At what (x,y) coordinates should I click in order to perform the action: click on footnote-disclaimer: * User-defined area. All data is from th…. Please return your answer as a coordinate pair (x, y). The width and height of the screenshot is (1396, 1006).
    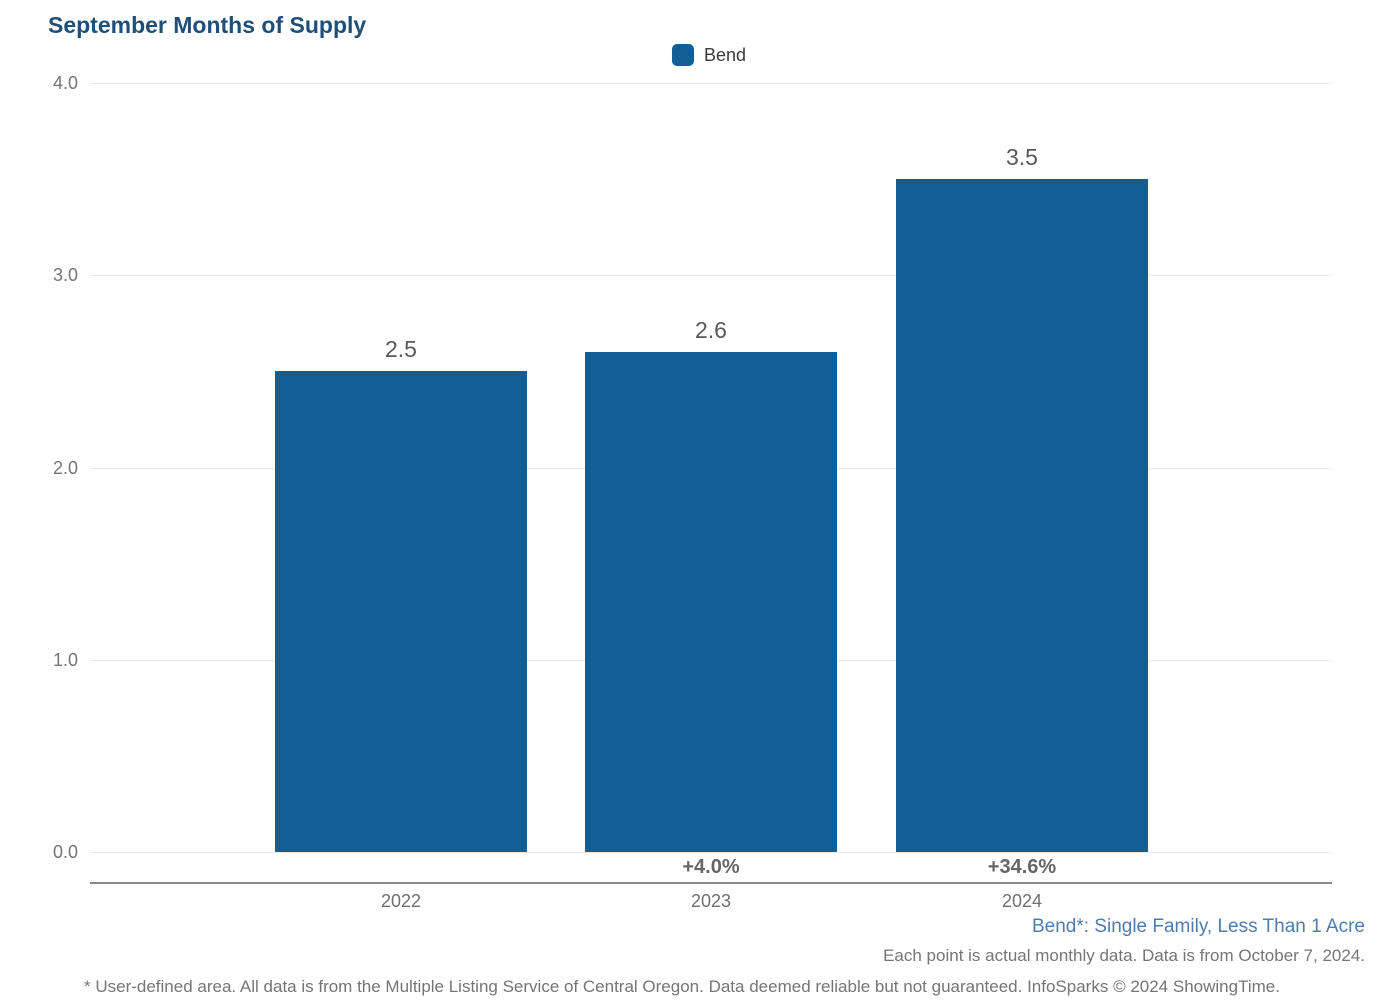
    Looking at the image, I should click on (682, 986).